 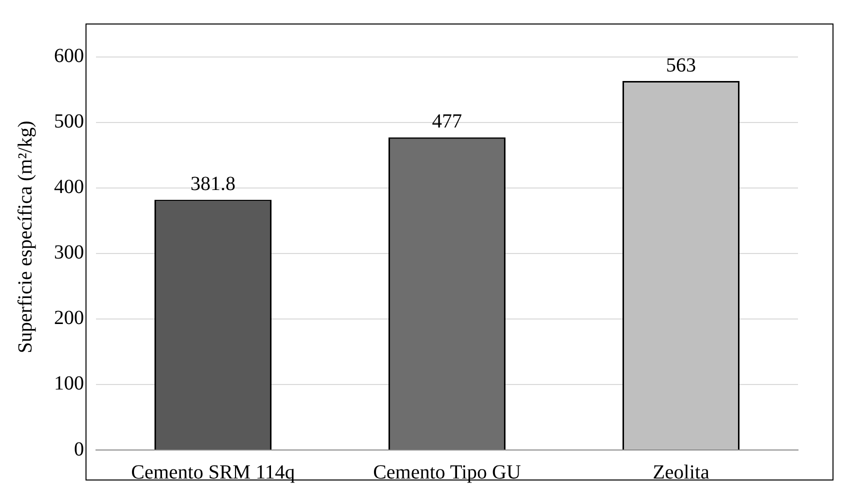 What do you see at coordinates (213, 472) in the screenshot?
I see `x-tick-label: Cemento SRM 114q` at bounding box center [213, 472].